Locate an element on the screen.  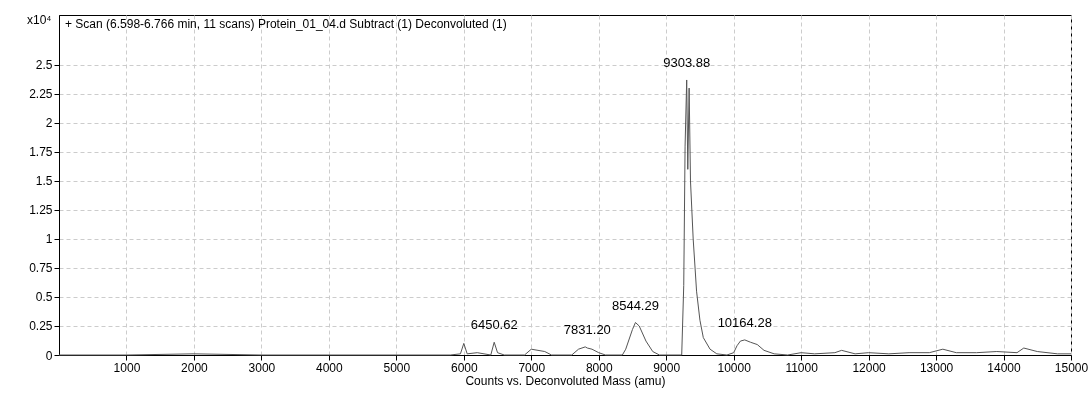
y-tick-label: 0 is located at coordinates (49, 355).